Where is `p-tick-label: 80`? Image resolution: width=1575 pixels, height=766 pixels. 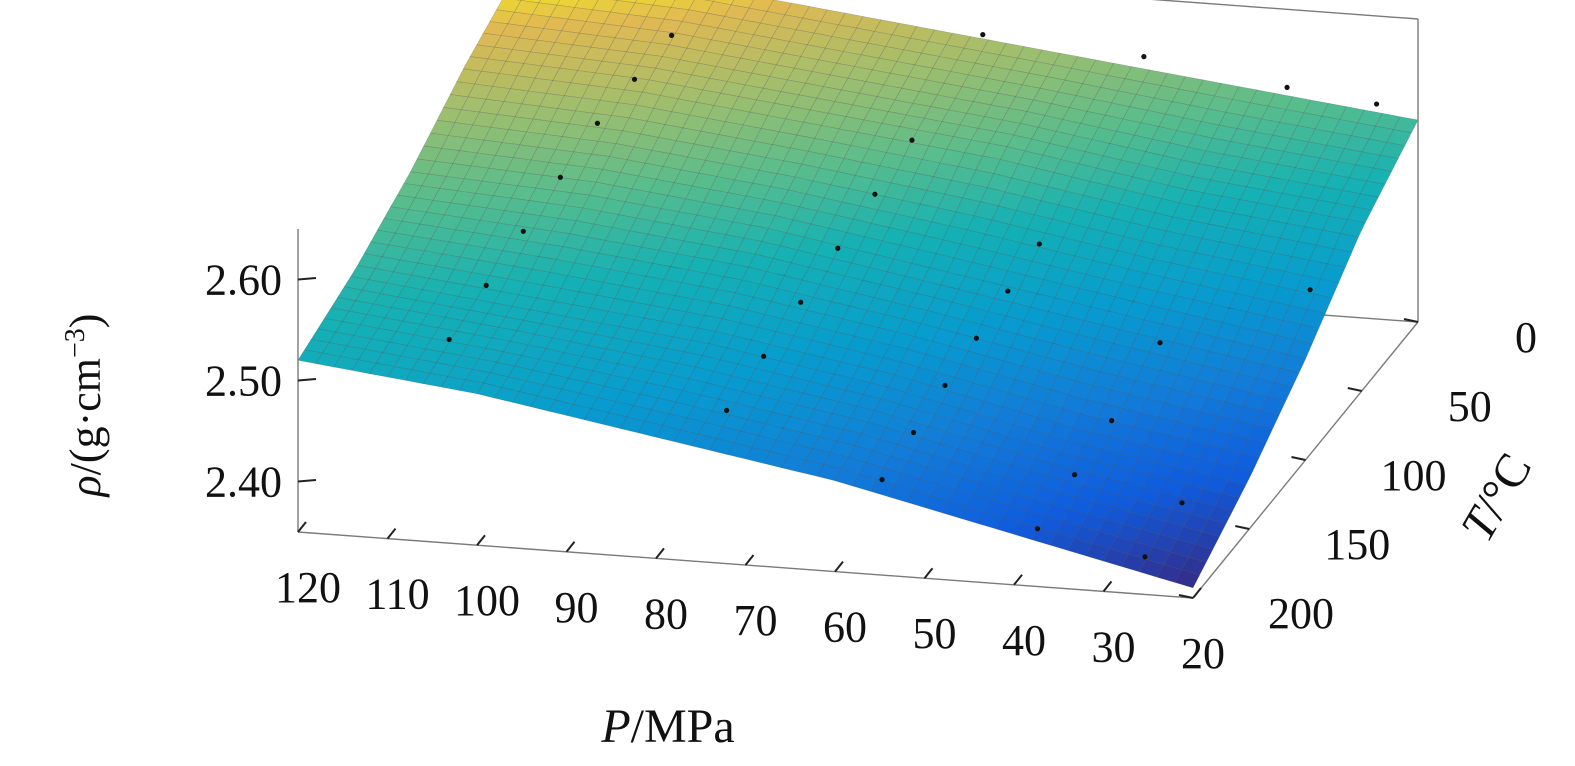 p-tick-label: 80 is located at coordinates (666, 613).